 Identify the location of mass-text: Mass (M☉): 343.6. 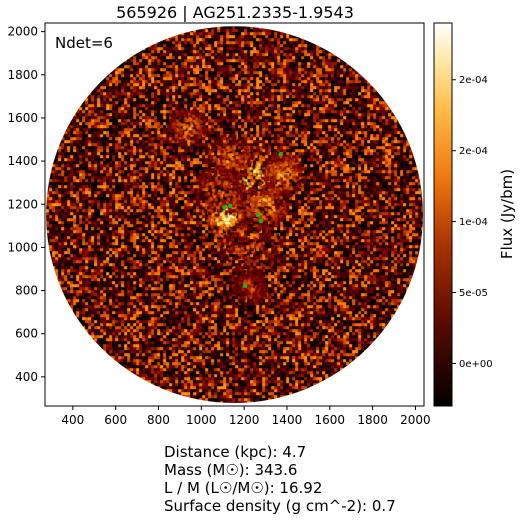
(231, 470).